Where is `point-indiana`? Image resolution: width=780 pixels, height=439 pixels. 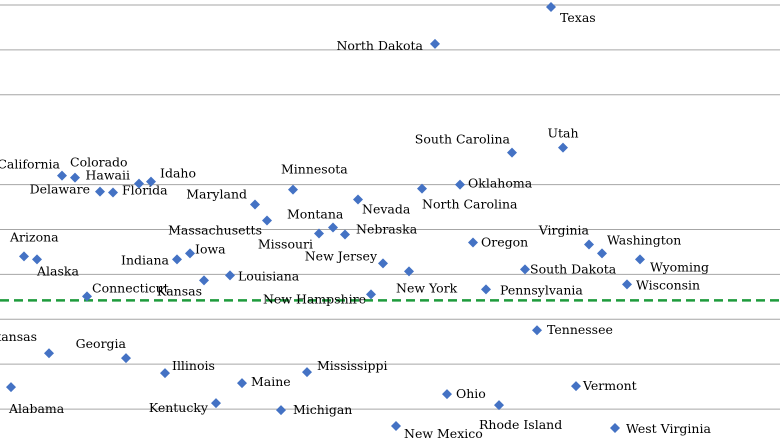 point-indiana is located at coordinates (177, 259).